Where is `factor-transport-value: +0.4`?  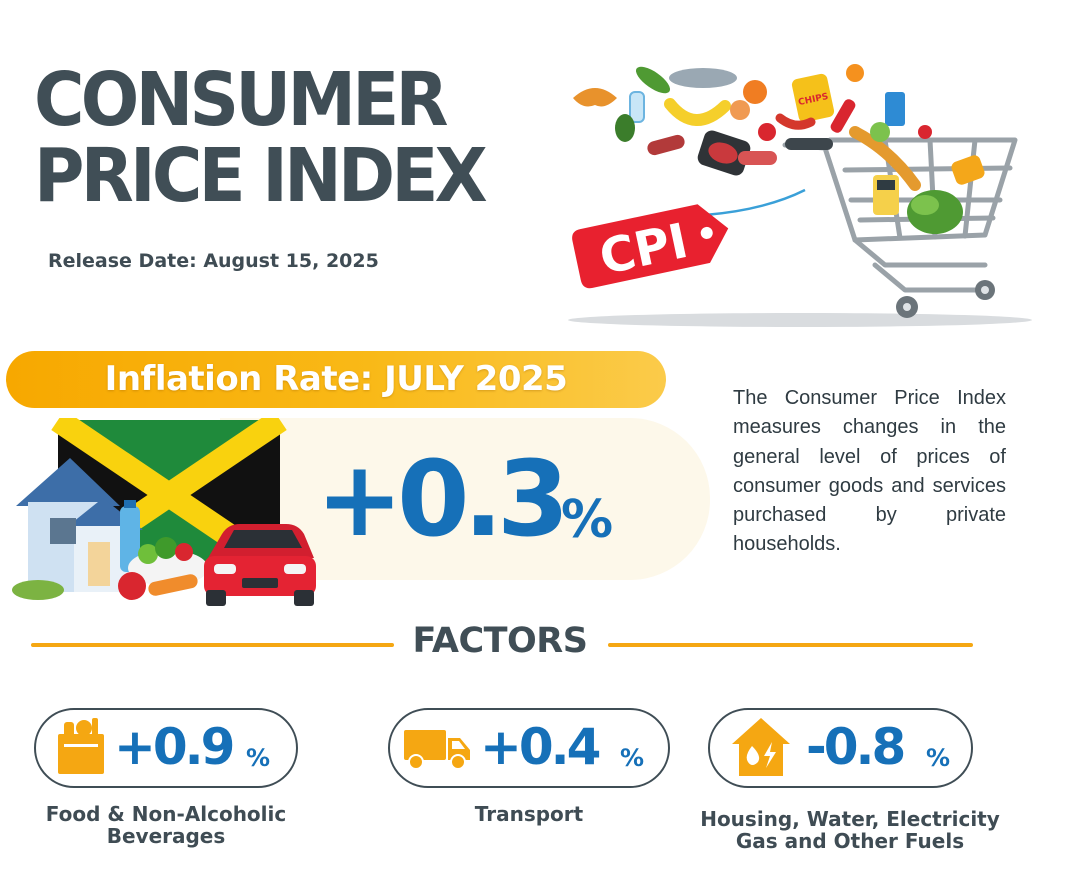
factor-transport-value: +0.4 is located at coordinates (540, 747).